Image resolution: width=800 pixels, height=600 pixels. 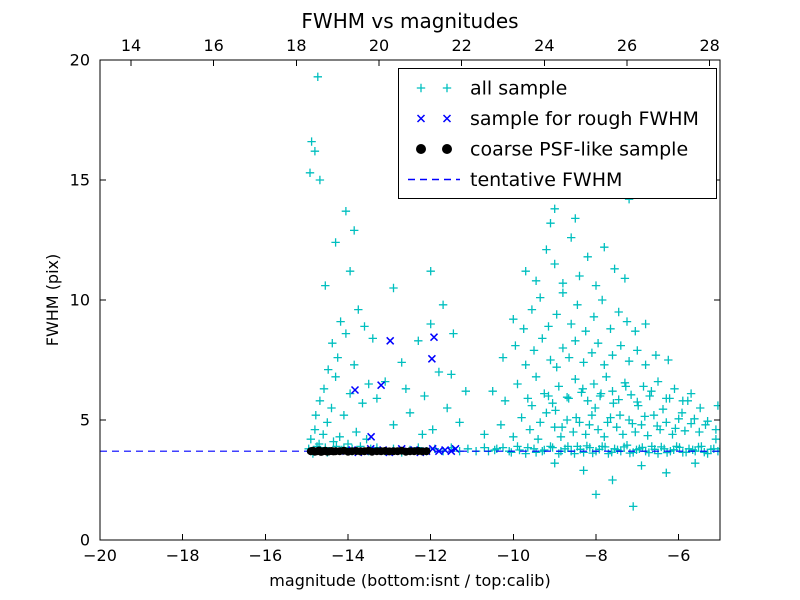 I want to click on series-psf-like-sample, so click(x=368, y=451).